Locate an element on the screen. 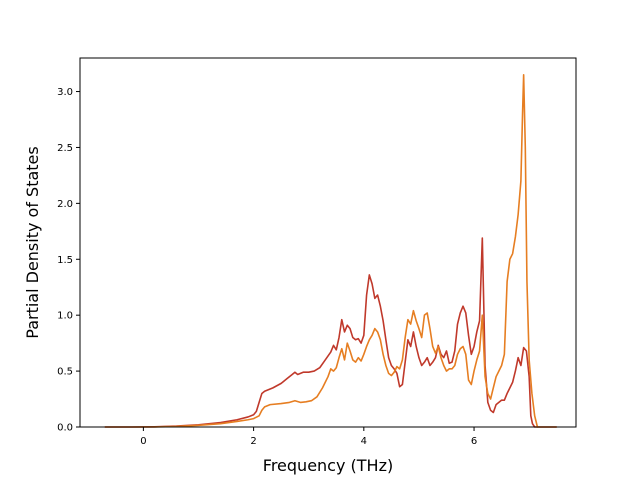  y-tick-label: 1.5 is located at coordinates (65, 260).